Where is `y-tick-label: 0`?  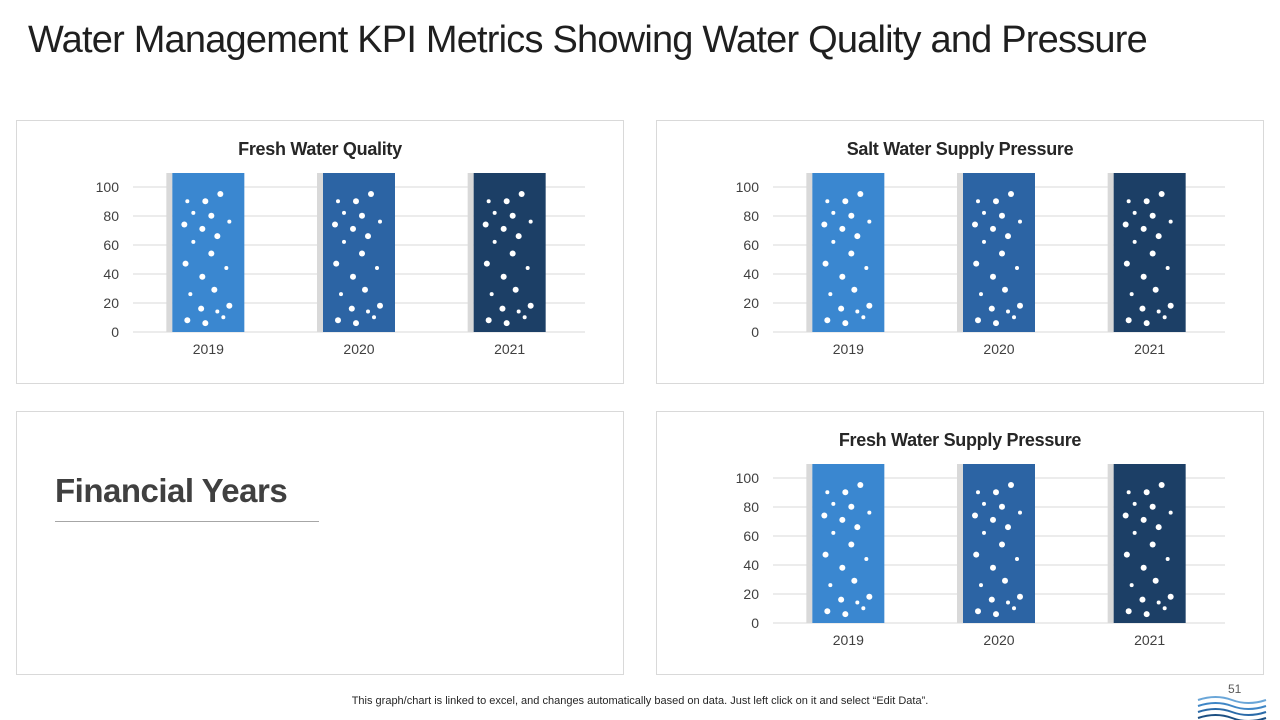 y-tick-label: 0 is located at coordinates (115, 332).